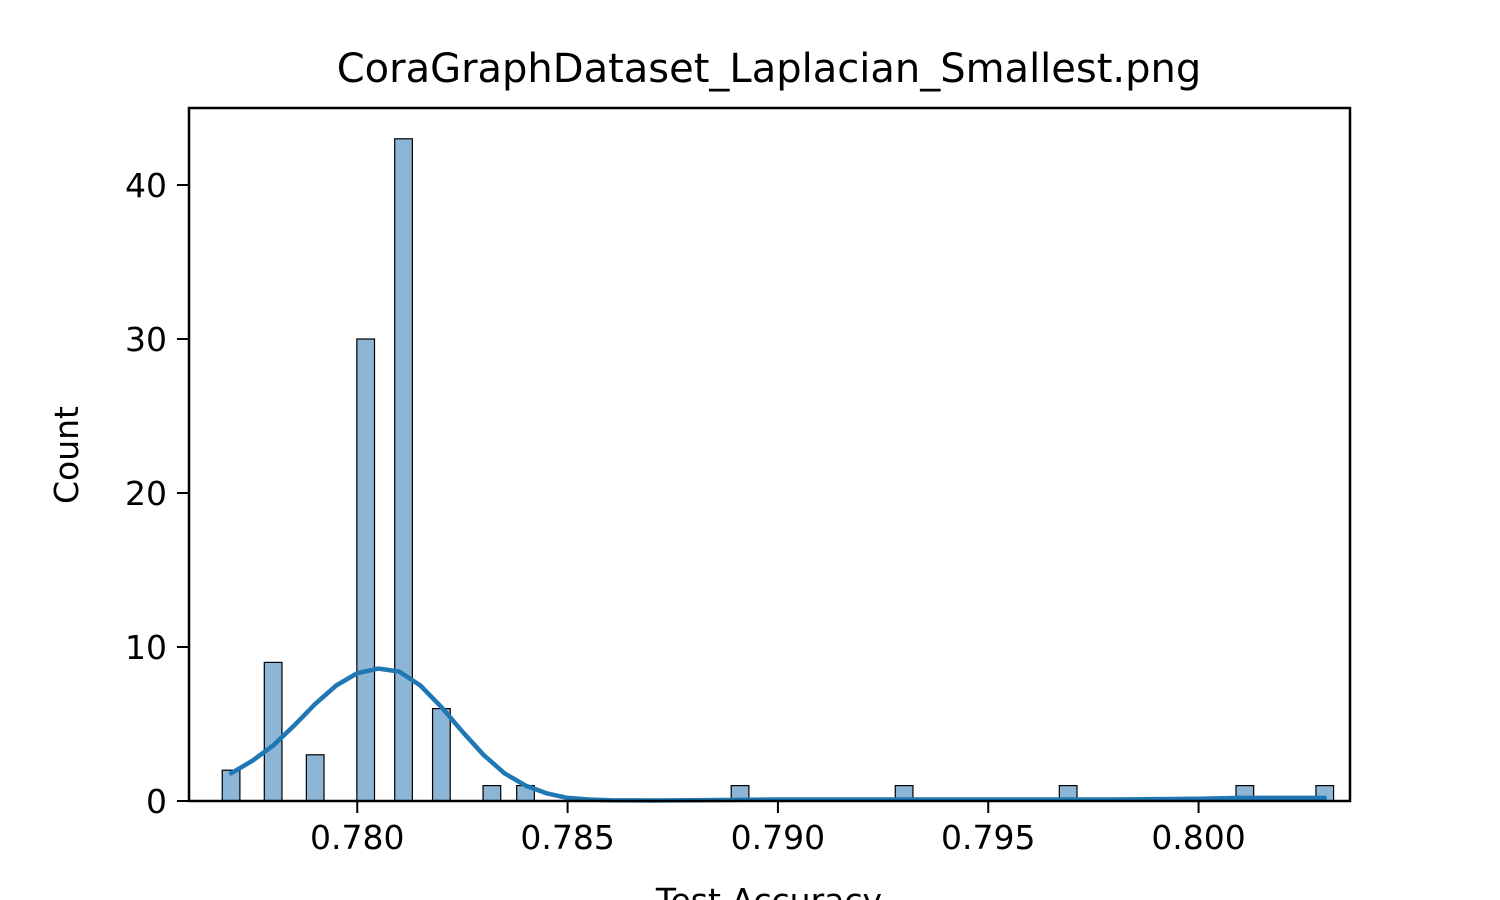 This screenshot has width=1500, height=900. I want to click on y-tick-label: 20, so click(146, 493).